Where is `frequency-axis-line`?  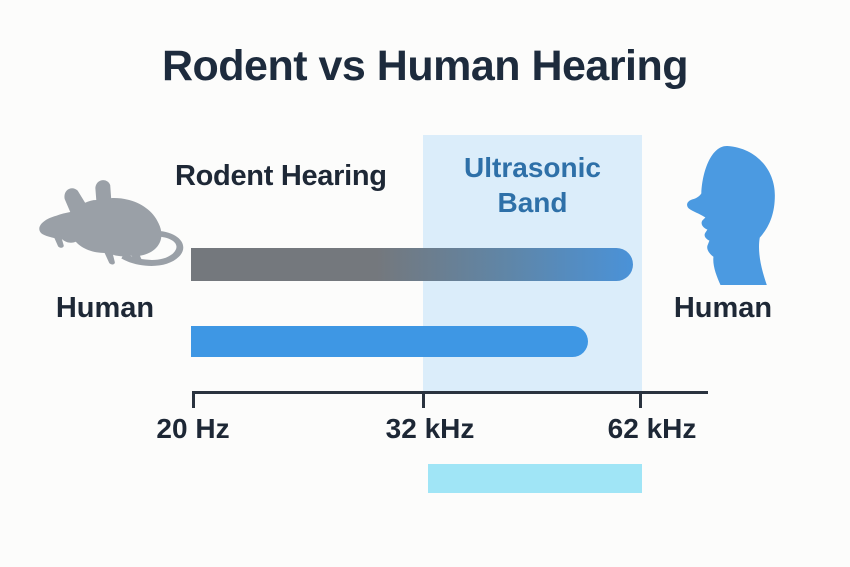 frequency-axis-line is located at coordinates (450, 392).